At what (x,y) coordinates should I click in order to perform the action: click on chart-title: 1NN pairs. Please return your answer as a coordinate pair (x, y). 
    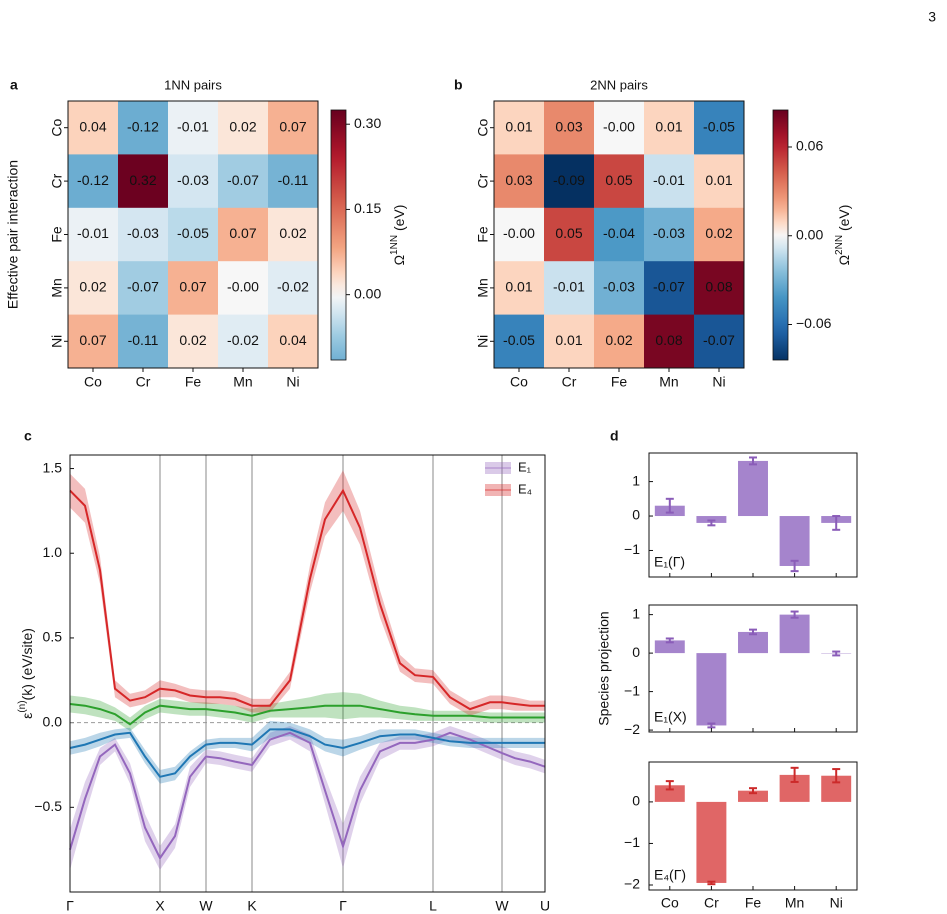
    Looking at the image, I should click on (193, 84).